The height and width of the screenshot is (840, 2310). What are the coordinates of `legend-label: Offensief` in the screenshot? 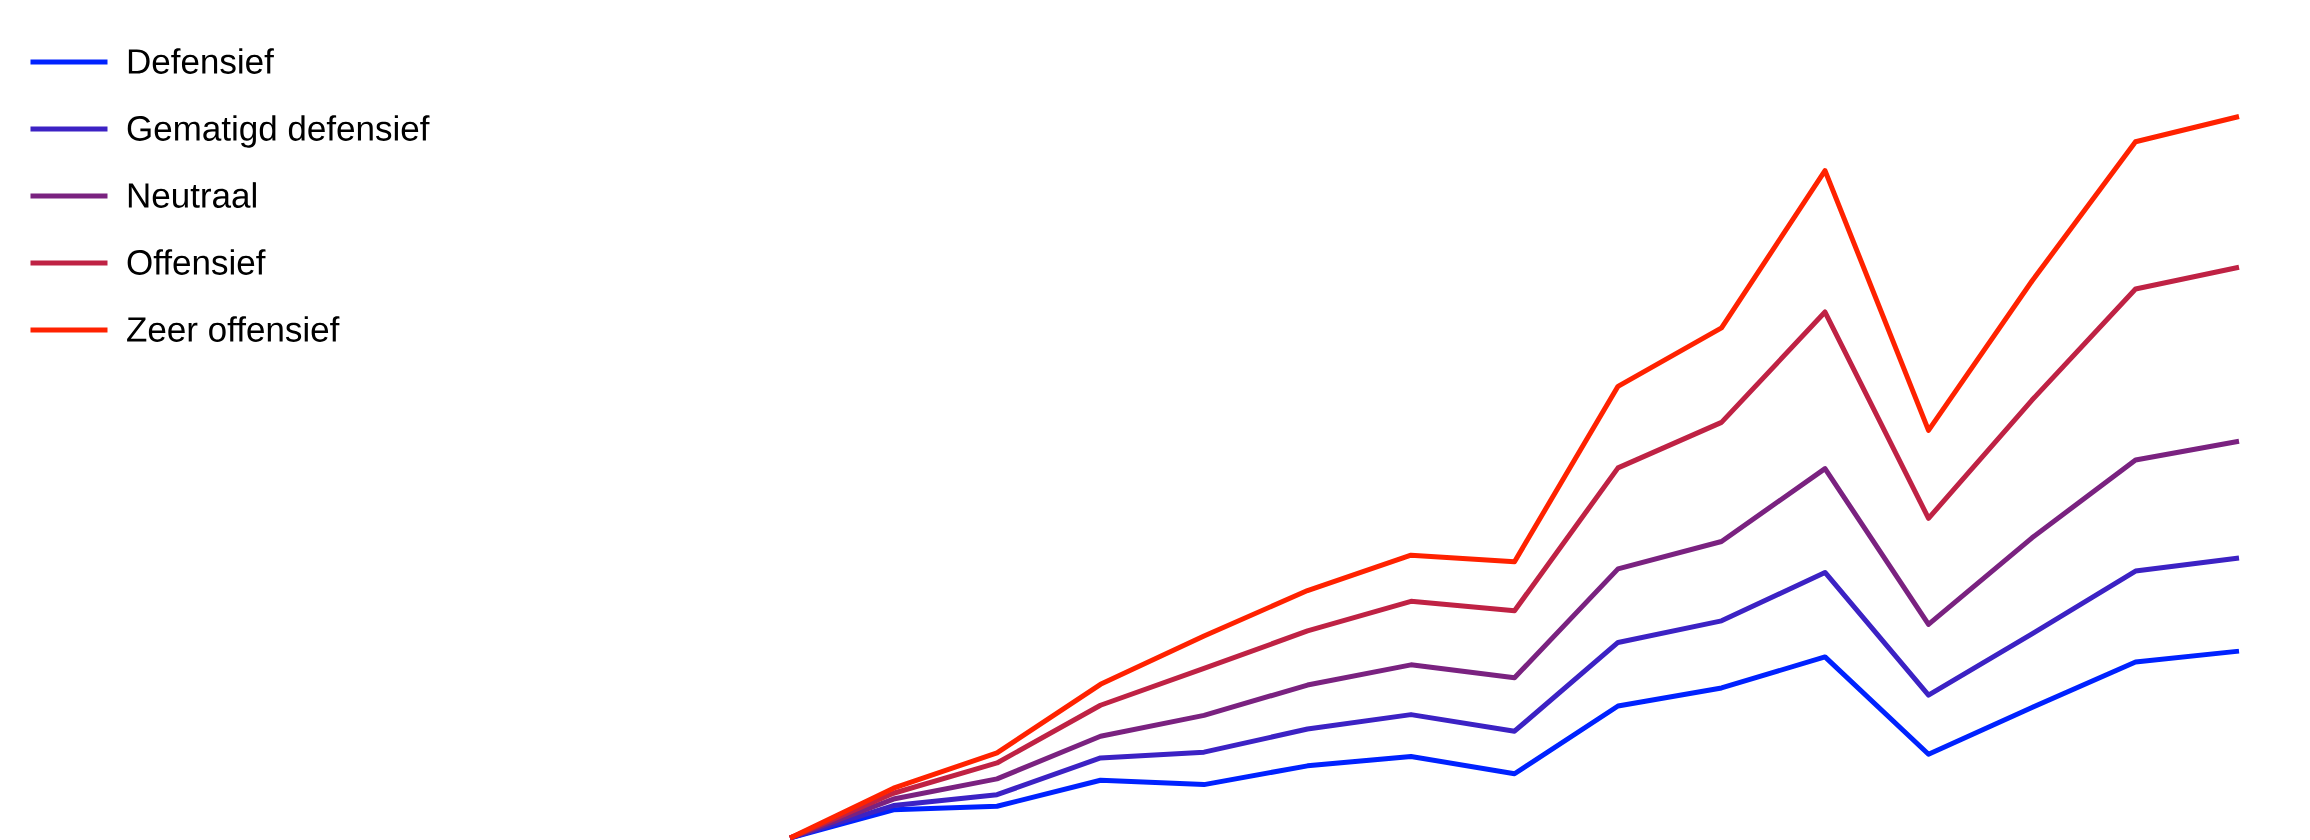 It's located at (196, 262).